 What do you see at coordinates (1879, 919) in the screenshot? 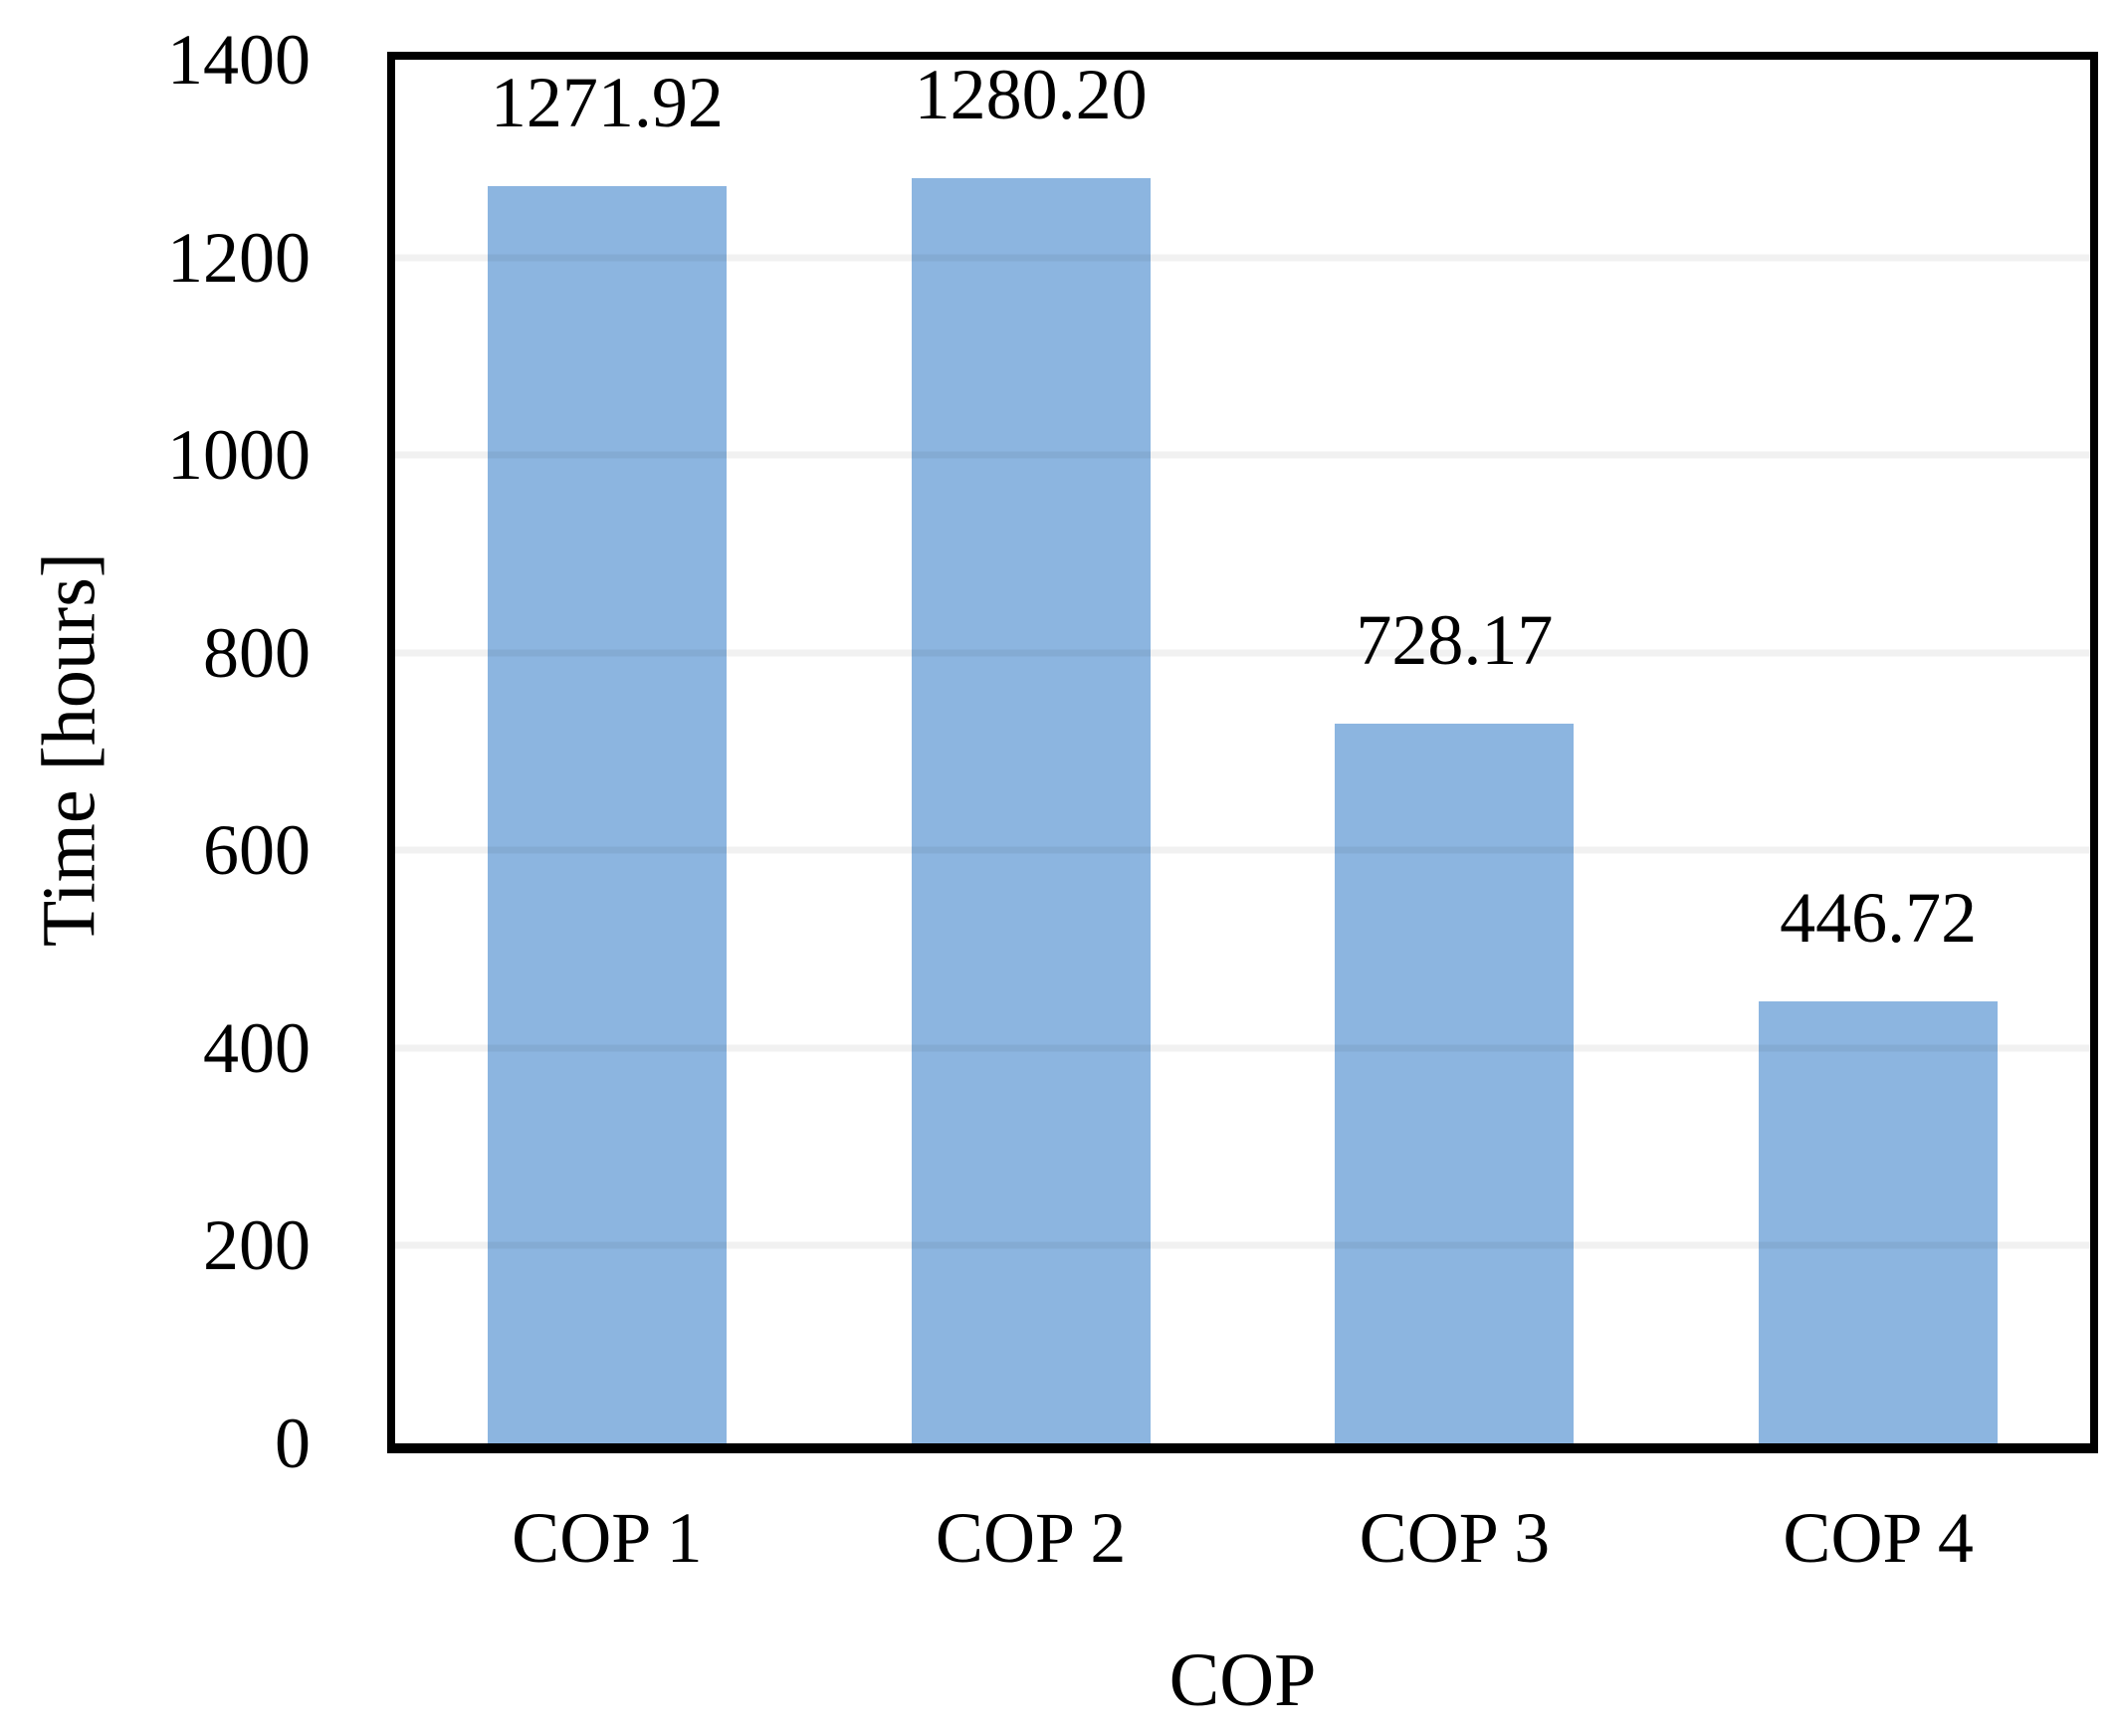
I see `bar-value-label: 446.72` at bounding box center [1879, 919].